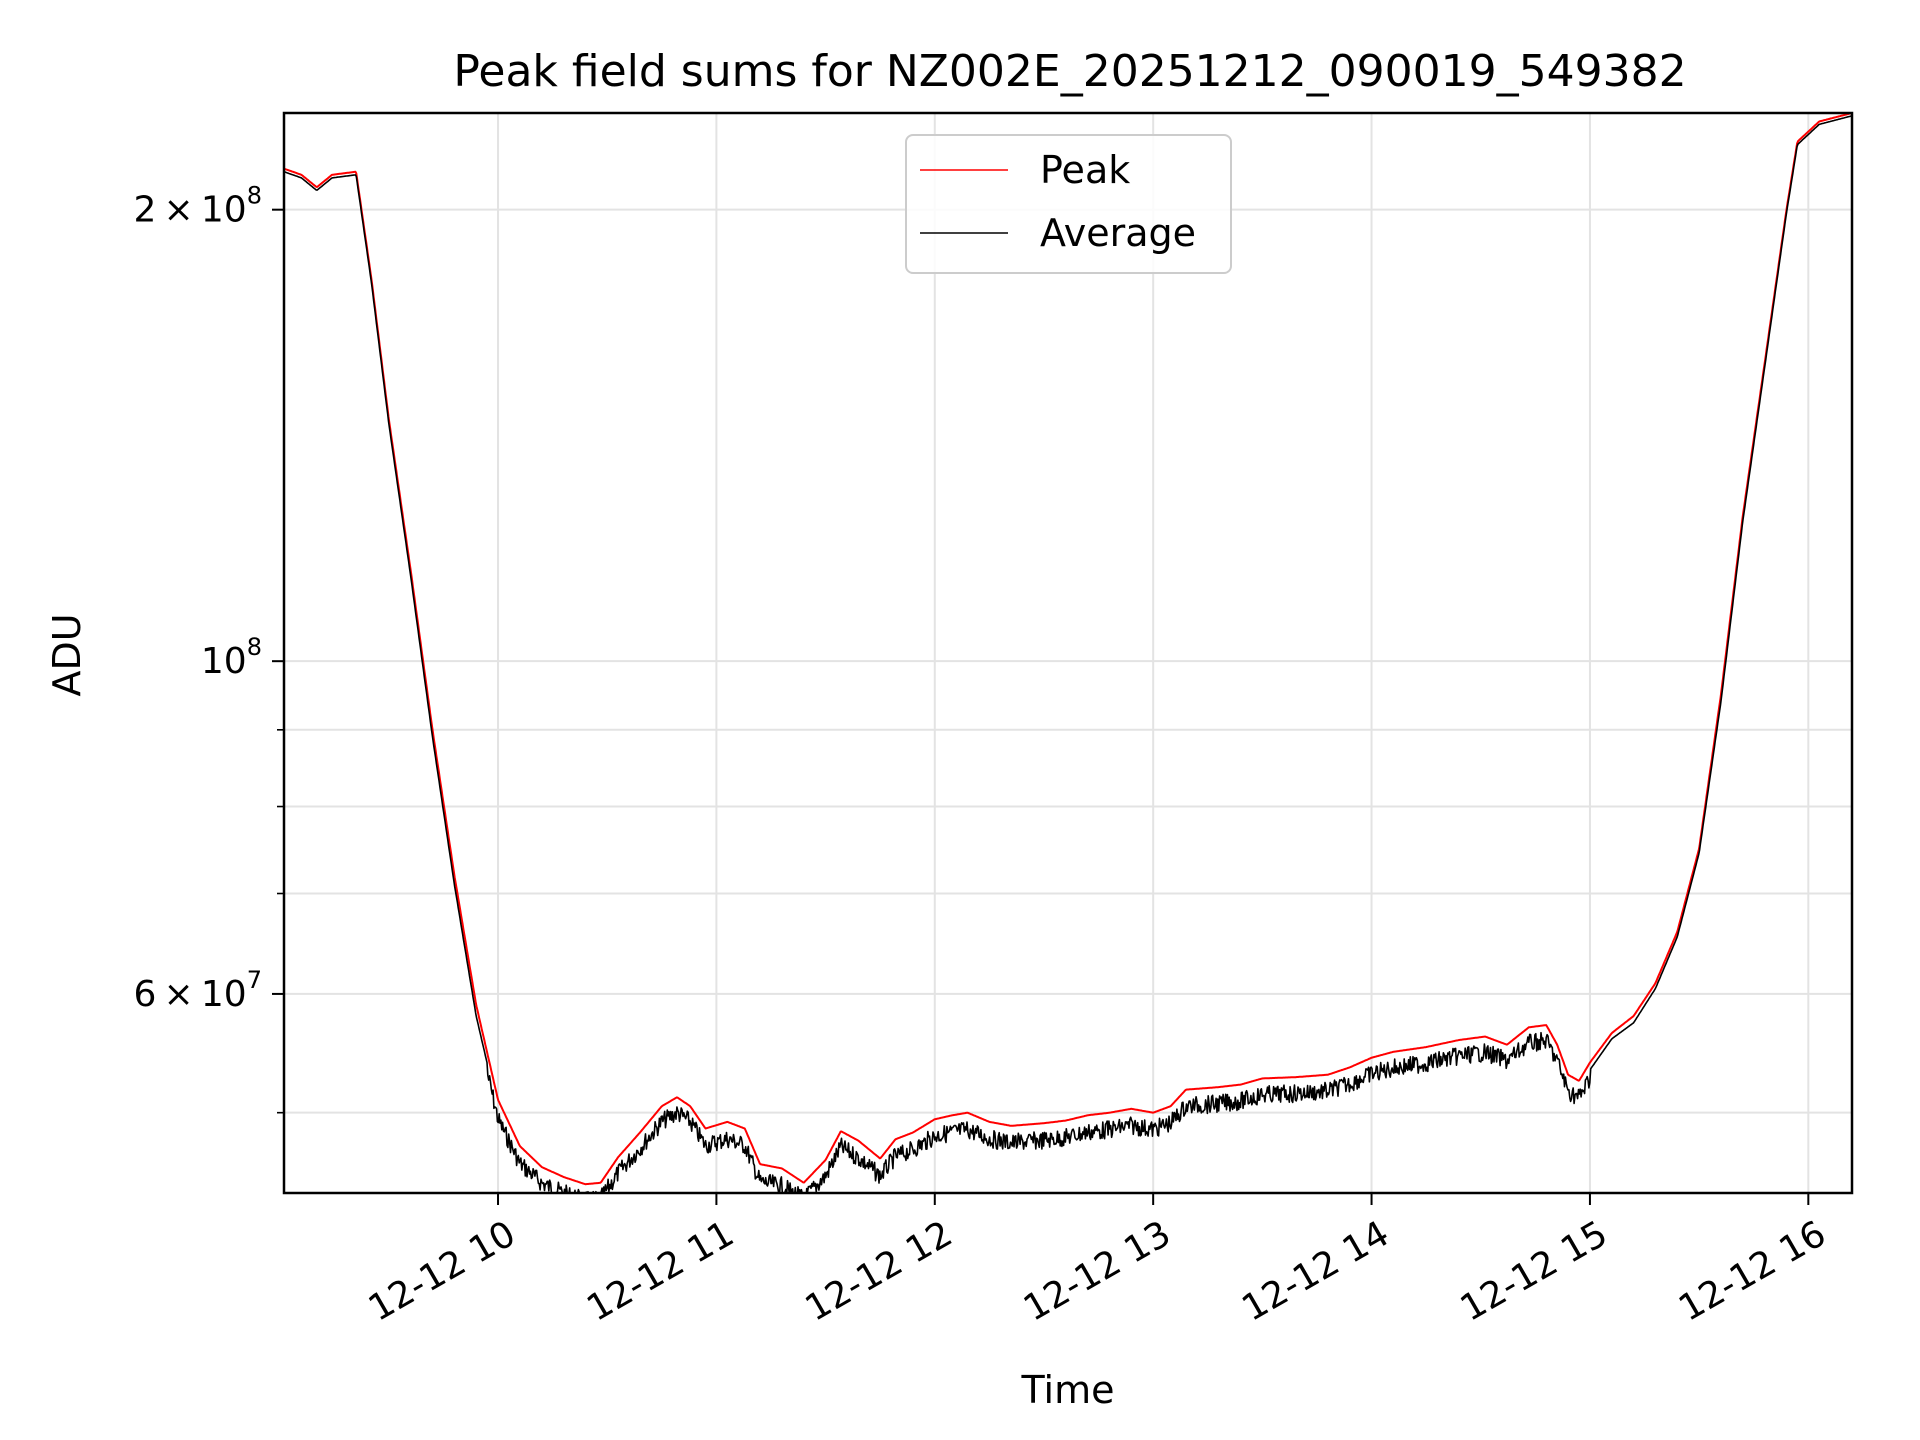  What do you see at coordinates (67, 654) in the screenshot?
I see `y-axis-label: ADU` at bounding box center [67, 654].